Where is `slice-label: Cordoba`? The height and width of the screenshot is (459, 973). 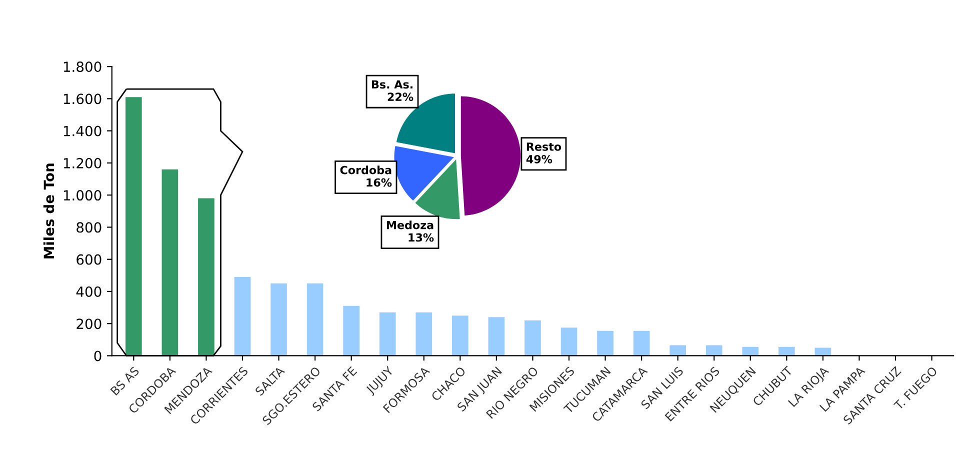 slice-label: Cordoba is located at coordinates (366, 170).